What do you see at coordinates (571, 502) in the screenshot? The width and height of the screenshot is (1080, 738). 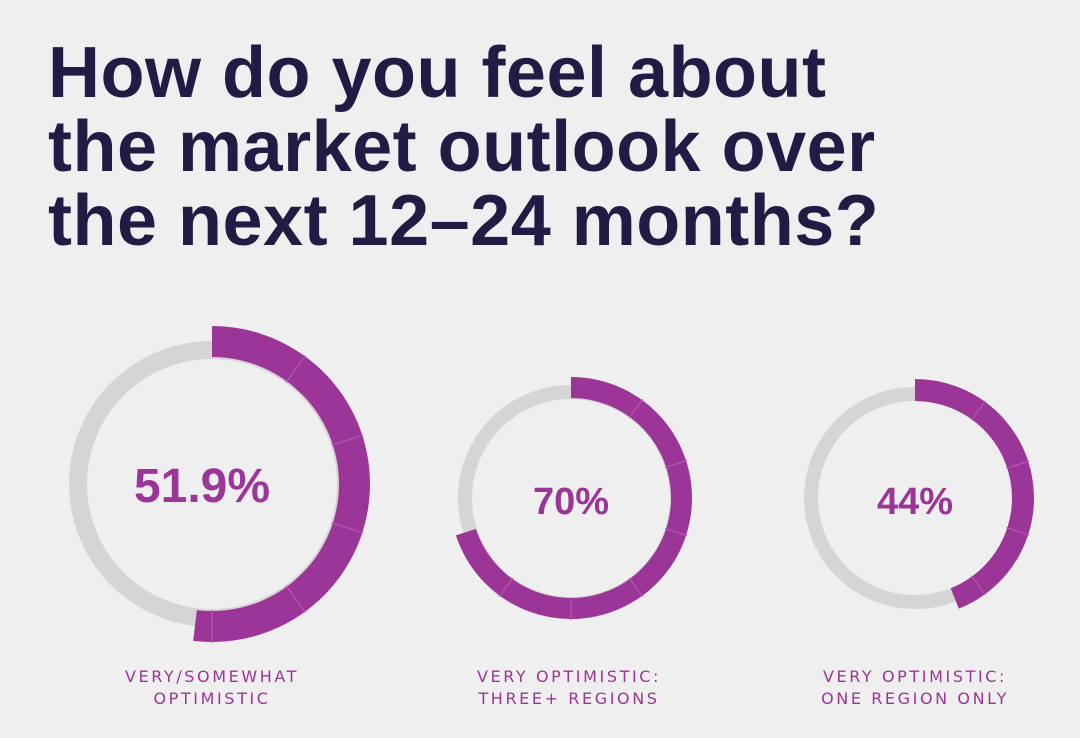 I see `donut-value-label: 70%` at bounding box center [571, 502].